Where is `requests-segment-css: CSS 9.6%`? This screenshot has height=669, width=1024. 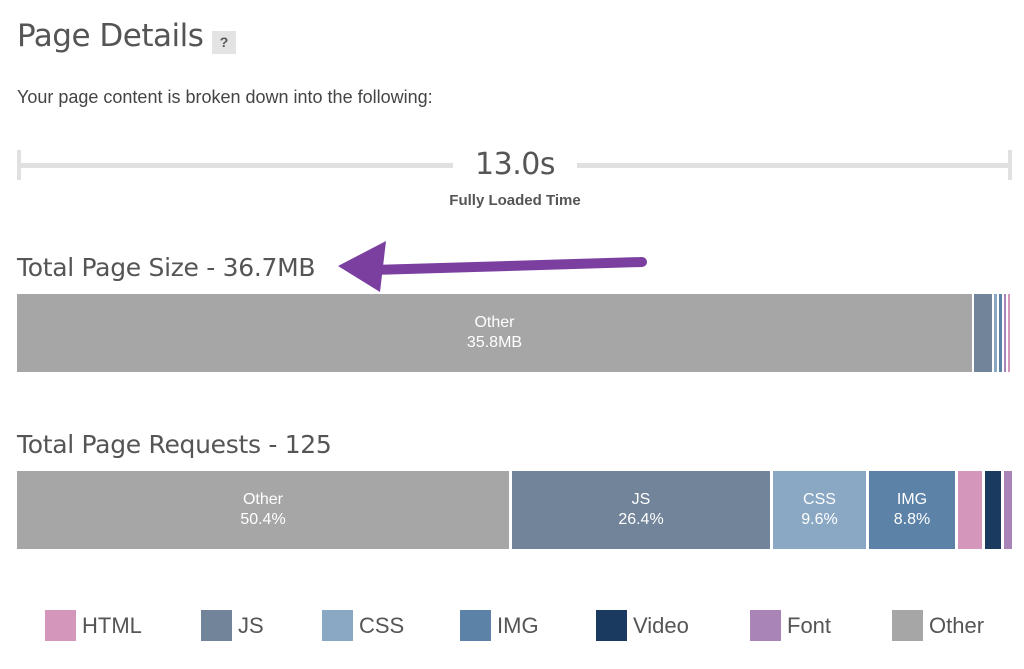 requests-segment-css: CSS 9.6% is located at coordinates (819, 510).